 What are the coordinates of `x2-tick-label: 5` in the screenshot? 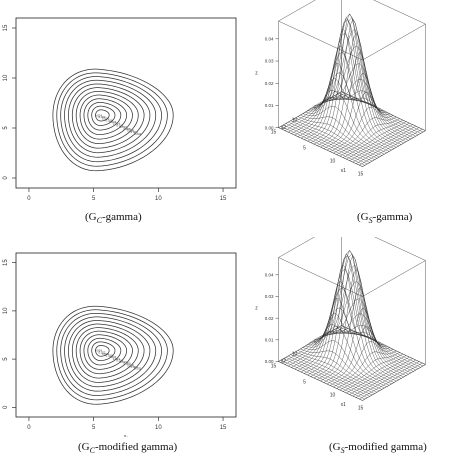 It's located at (315, 109).